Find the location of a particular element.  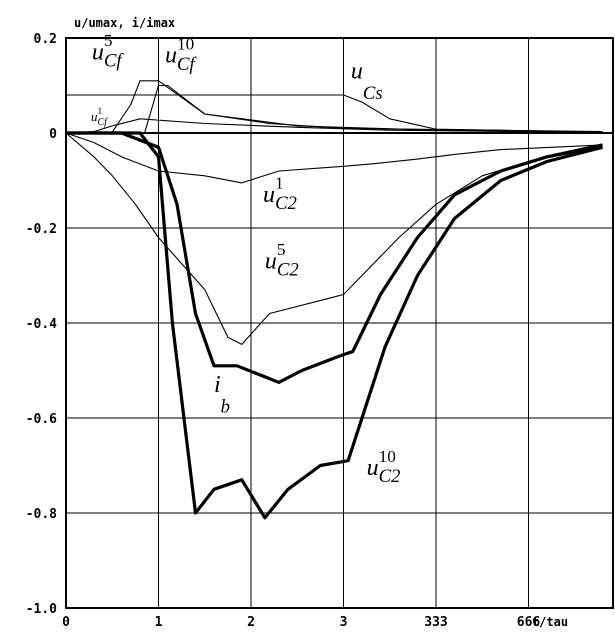

series-label: u5 C2 is located at coordinates (282, 260).